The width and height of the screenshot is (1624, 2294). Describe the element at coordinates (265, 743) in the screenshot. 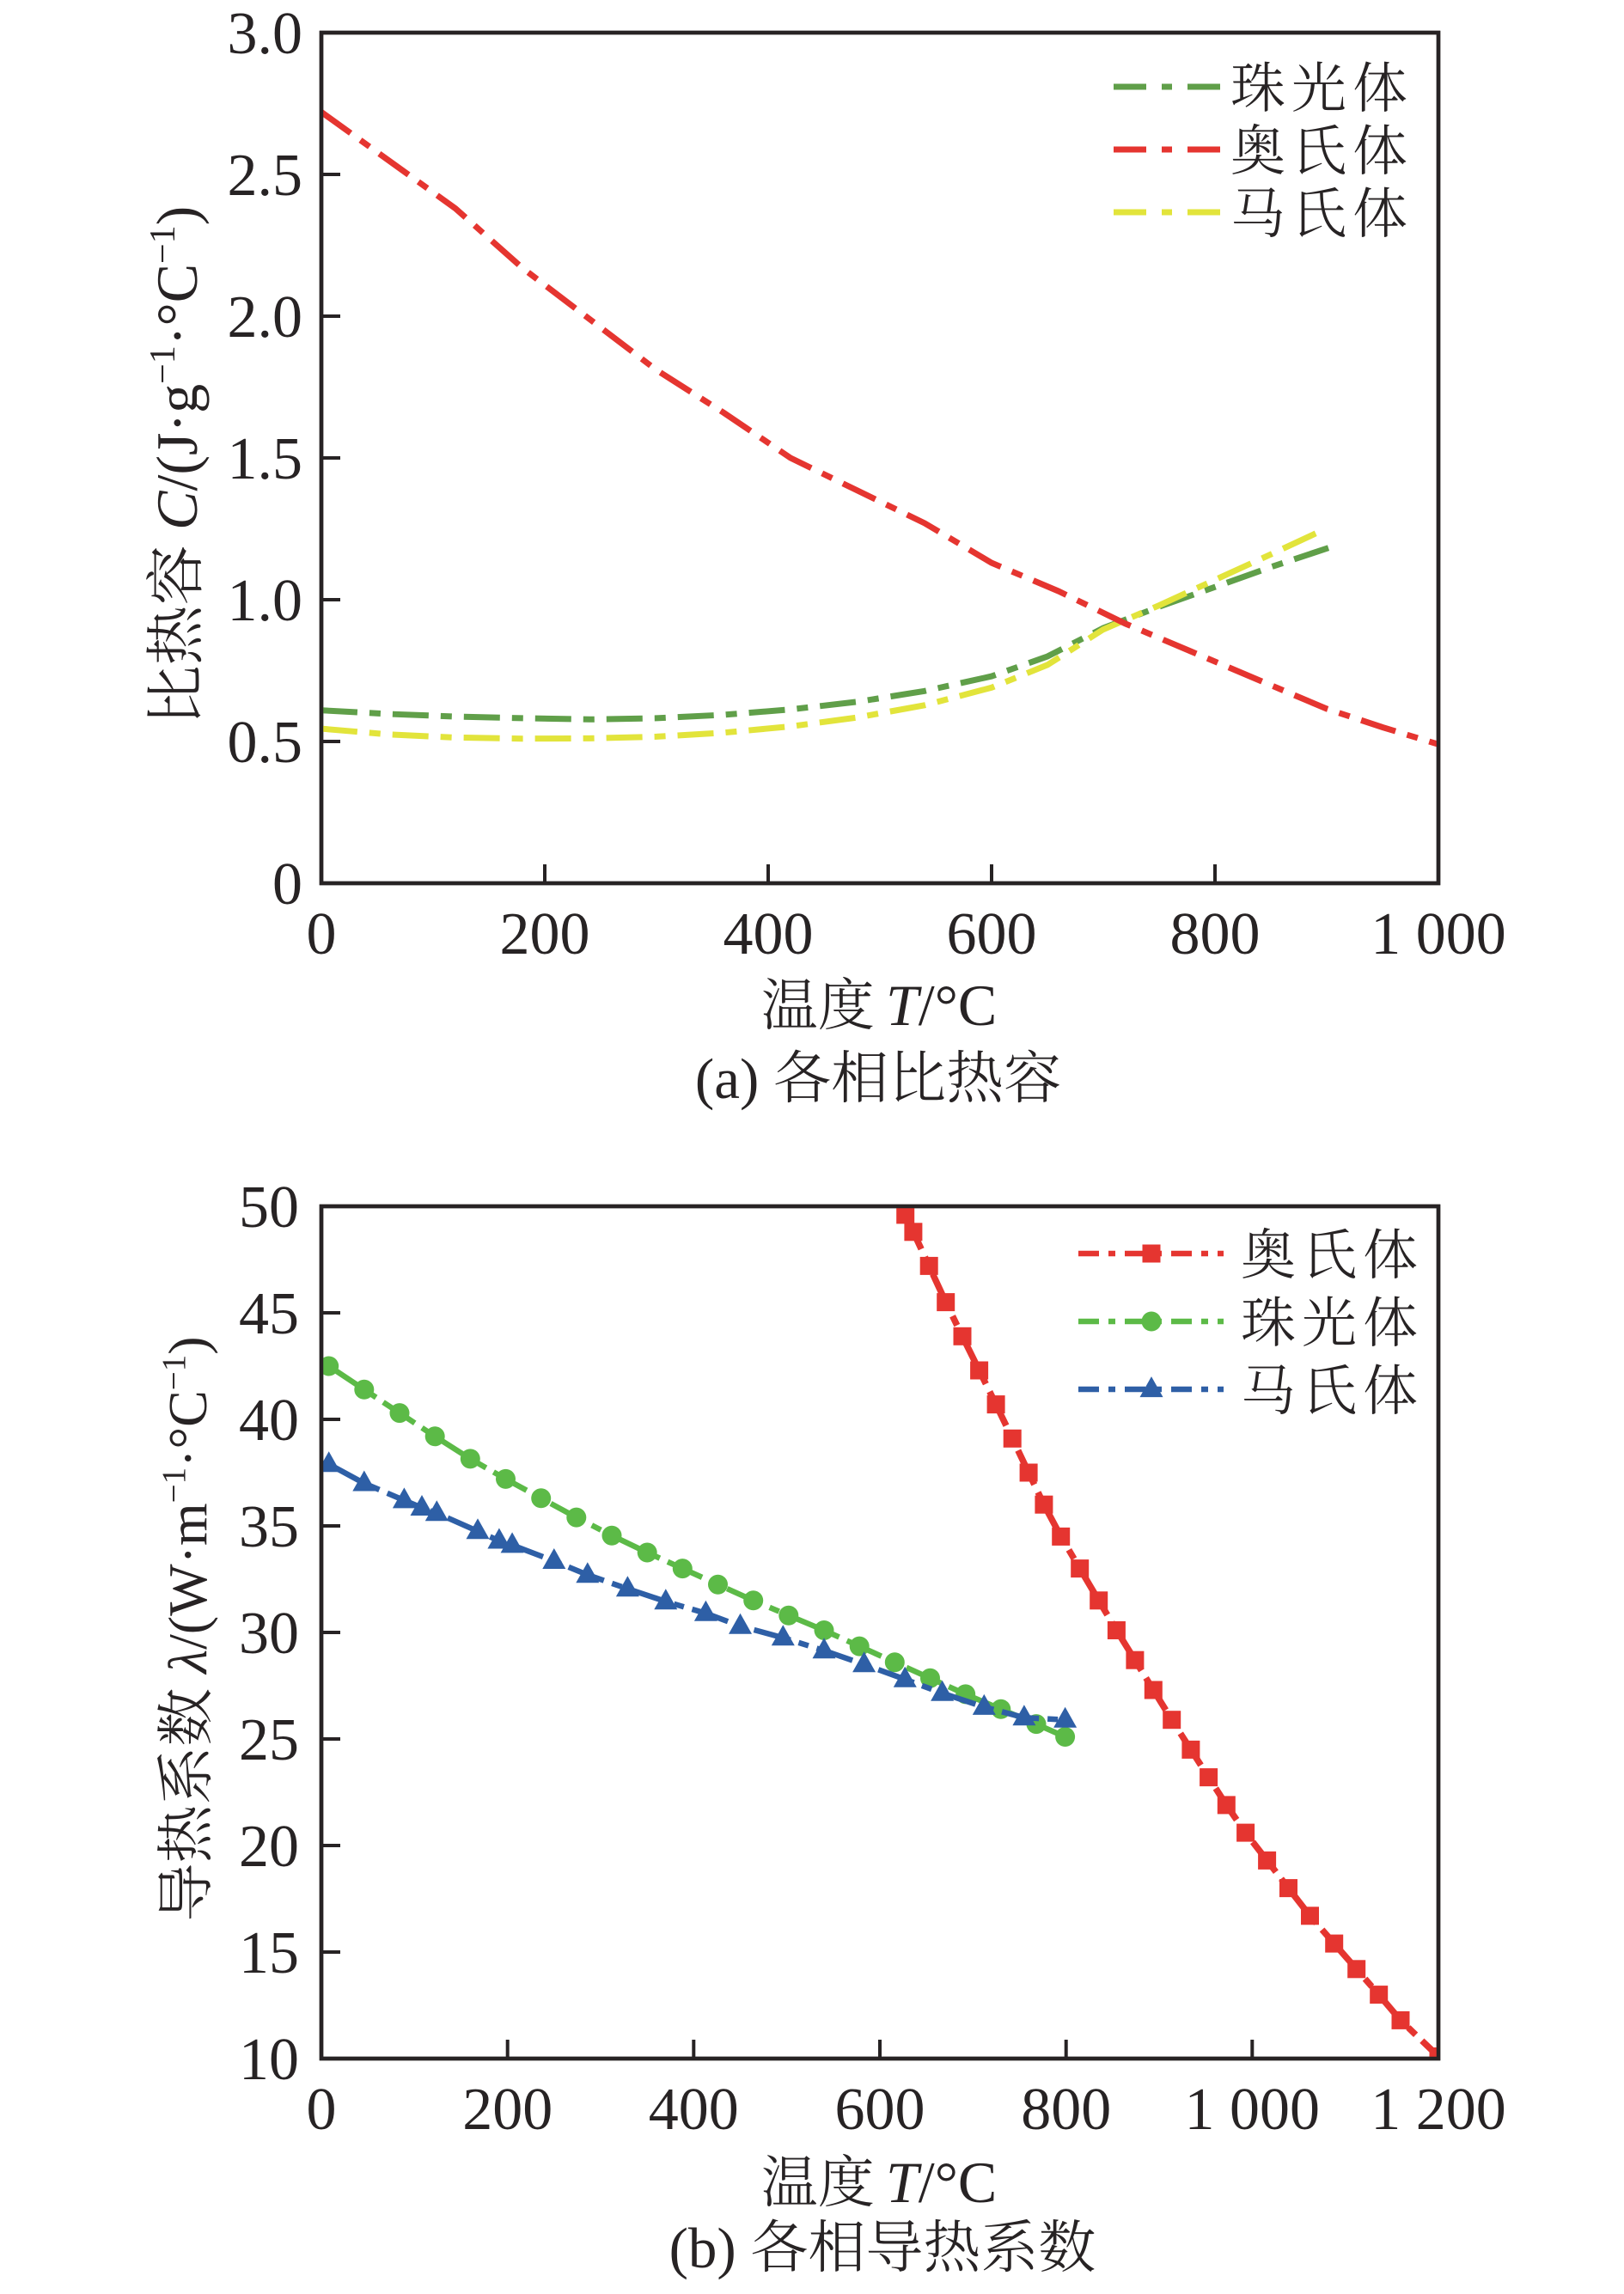

I see `svg-text: 0.5` at that location.